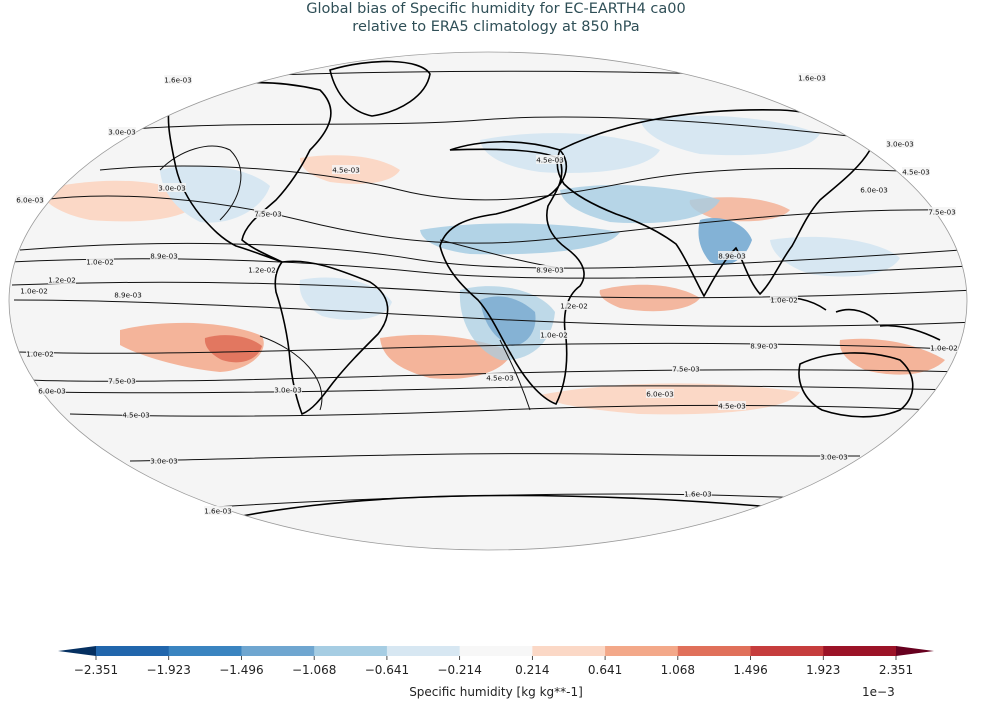 Image resolution: width=992 pixels, height=702 pixels. What do you see at coordinates (835, 256) in the screenshot?
I see `bias-patch-west-pacific` at bounding box center [835, 256].